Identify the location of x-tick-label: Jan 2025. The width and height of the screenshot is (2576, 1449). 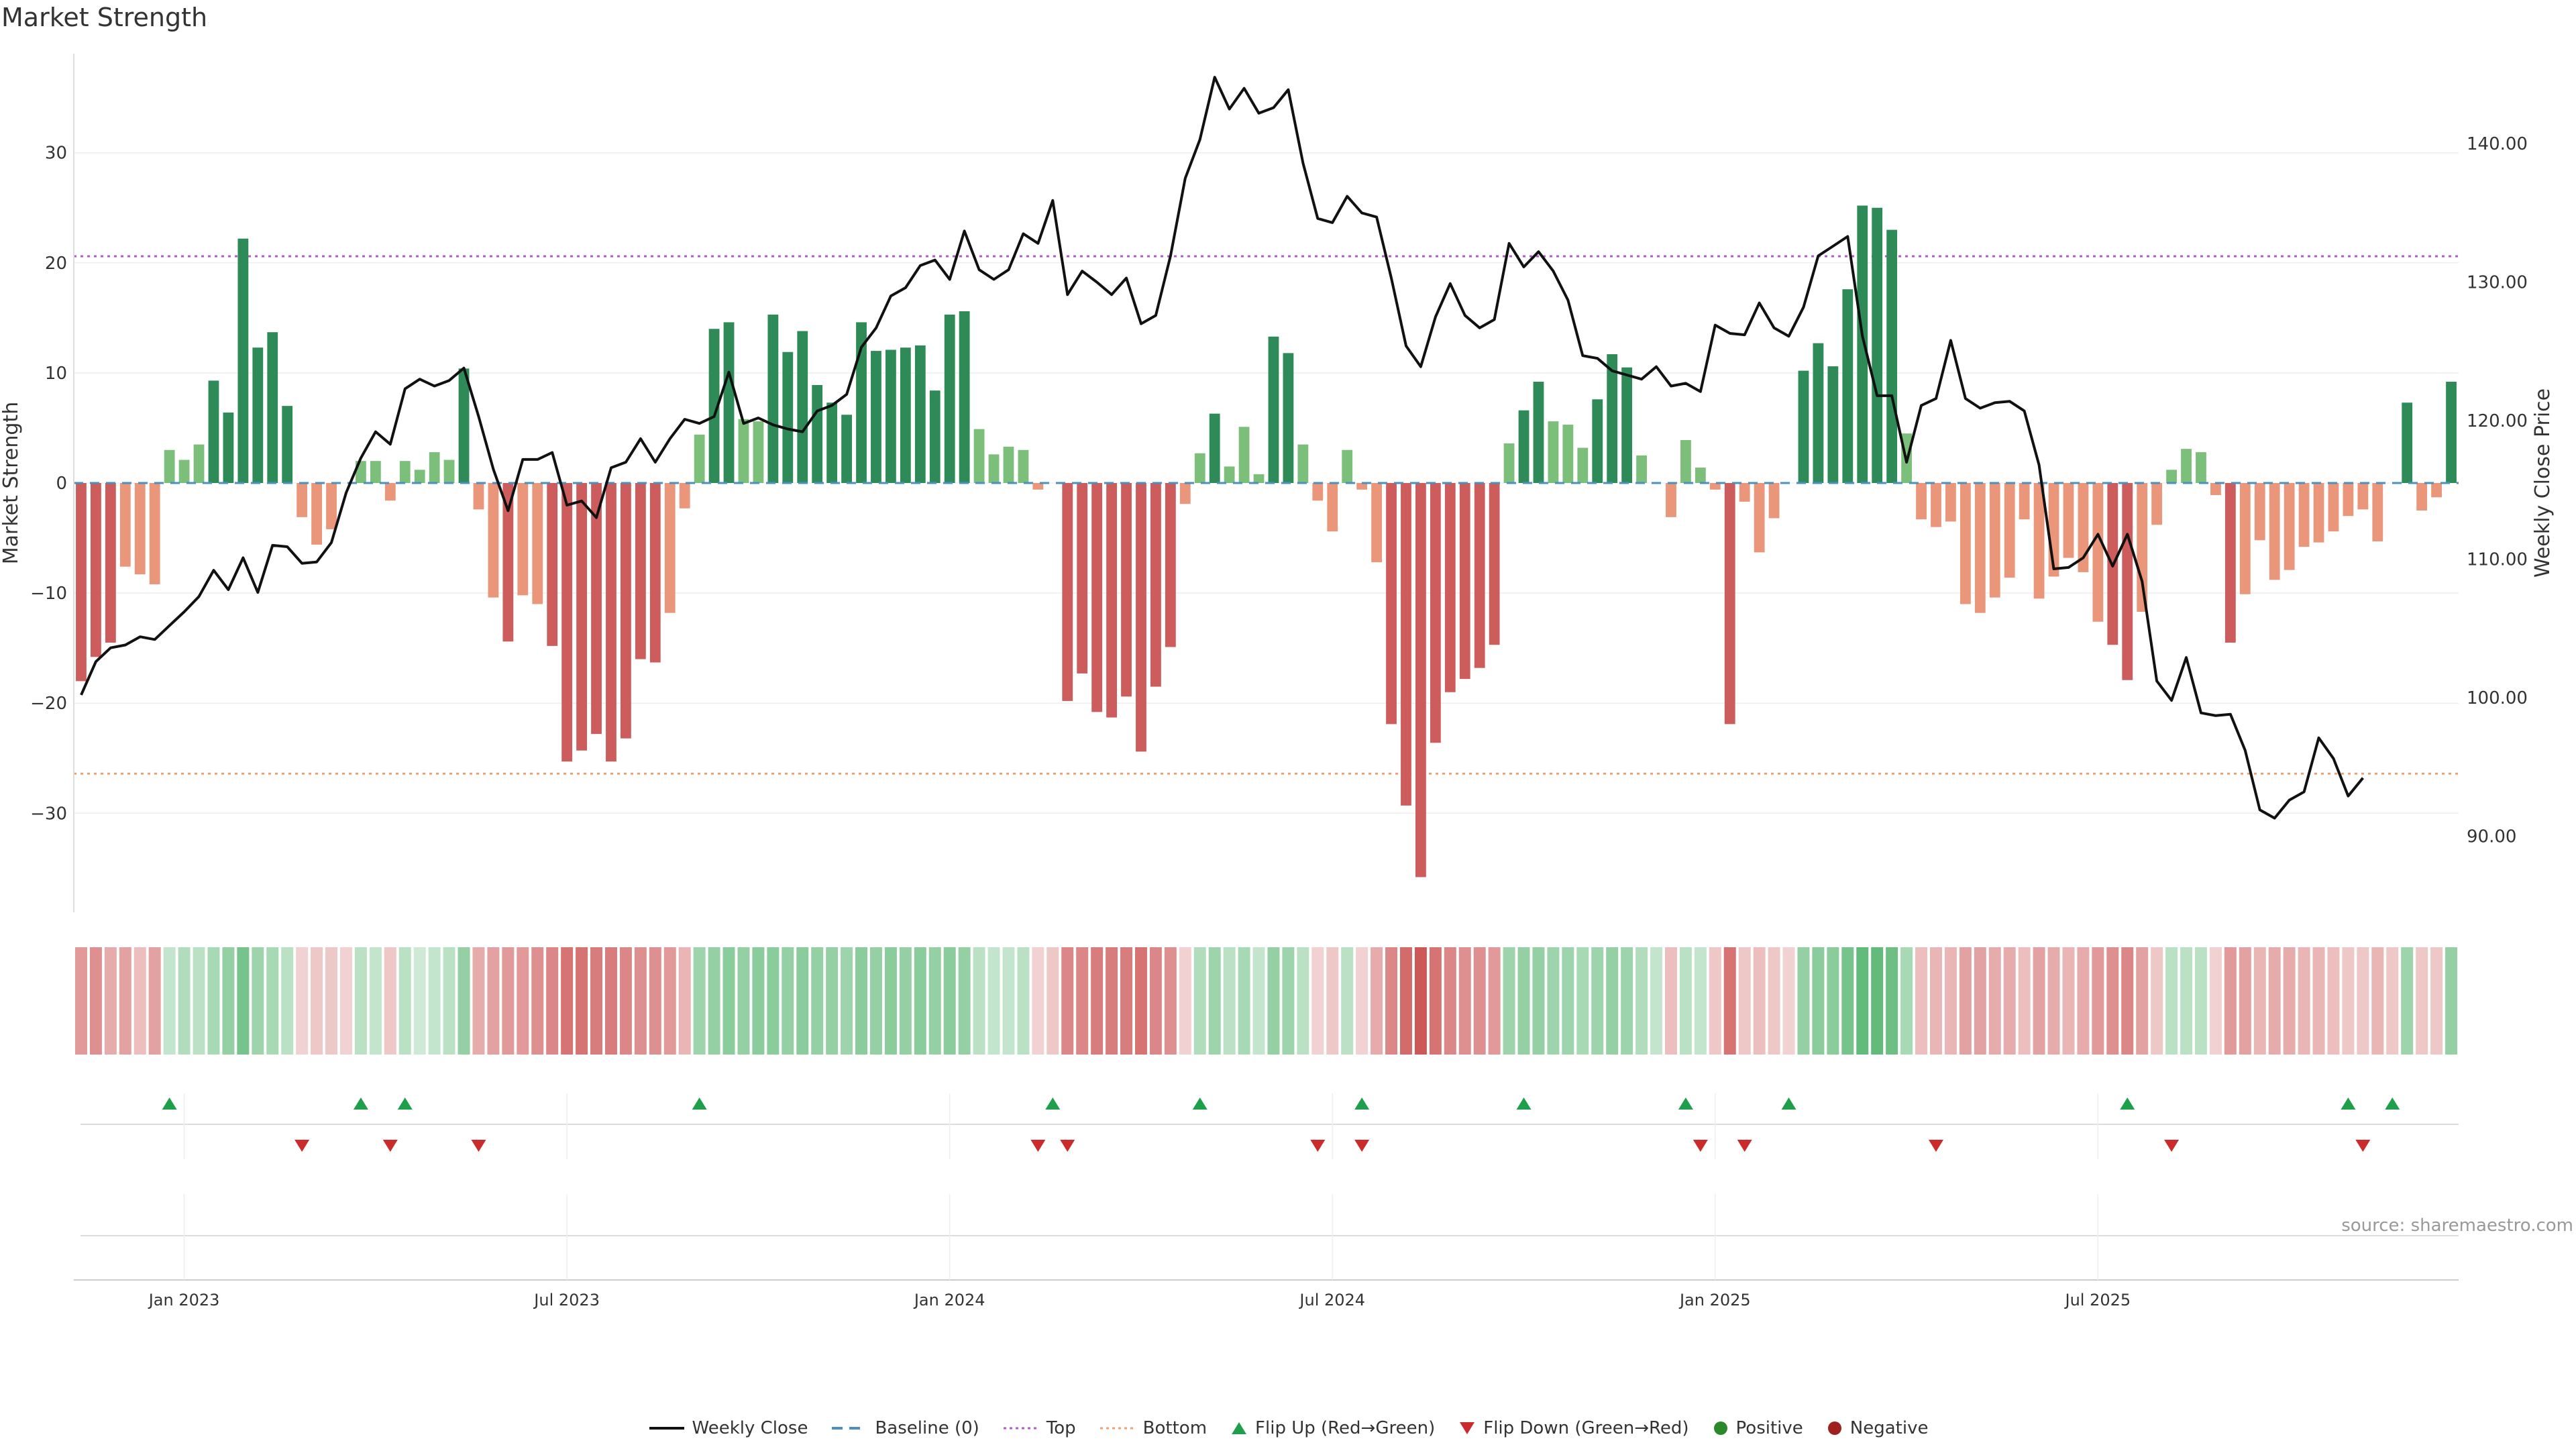
(1714, 1300).